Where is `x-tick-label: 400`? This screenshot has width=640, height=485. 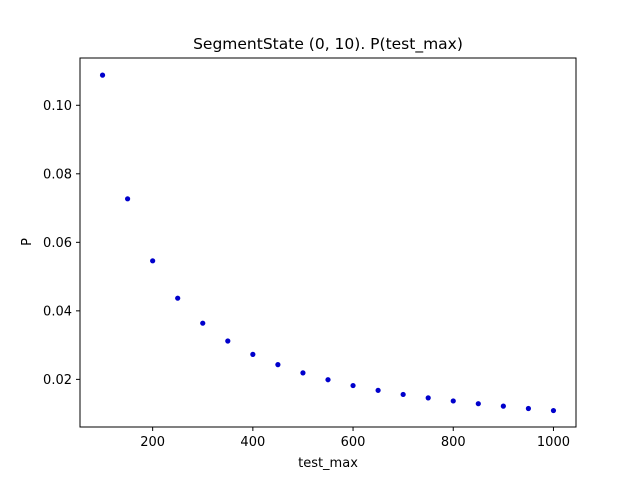 x-tick-label: 400 is located at coordinates (252, 442).